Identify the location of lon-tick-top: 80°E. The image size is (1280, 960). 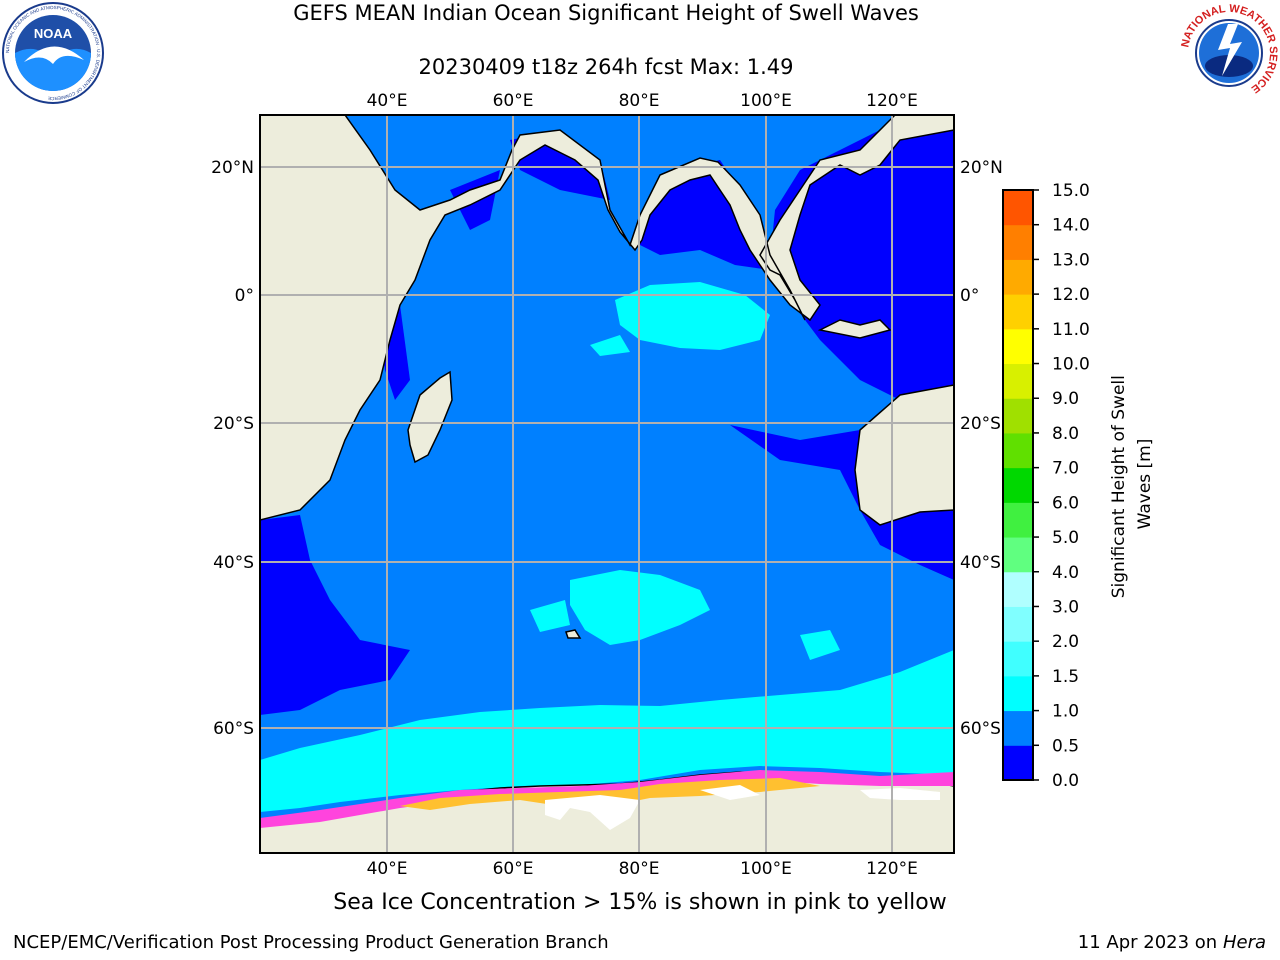
(639, 101).